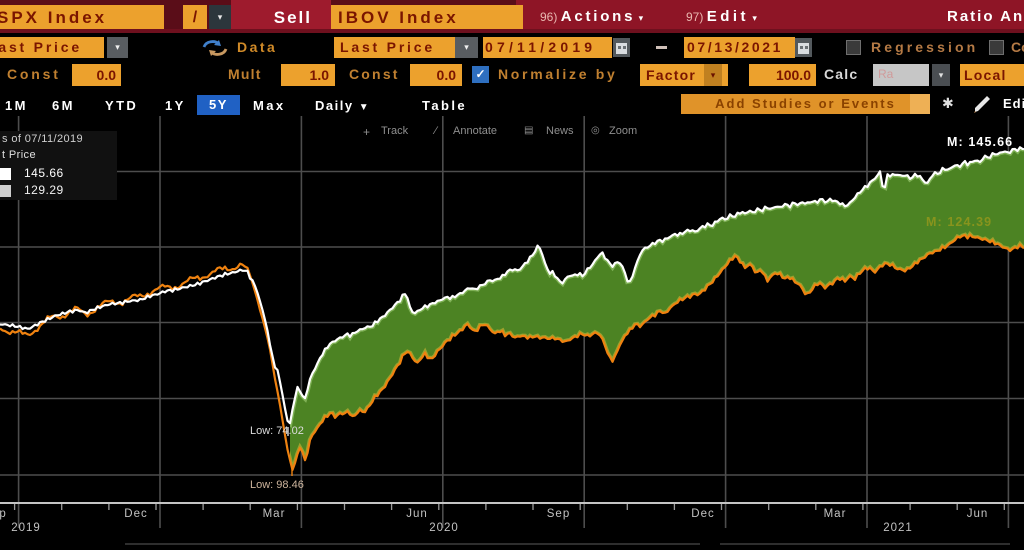 Image resolution: width=1024 pixels, height=550 pixels. Describe the element at coordinates (277, 485) in the screenshot. I see `svg-text: Low: 98.46` at that location.